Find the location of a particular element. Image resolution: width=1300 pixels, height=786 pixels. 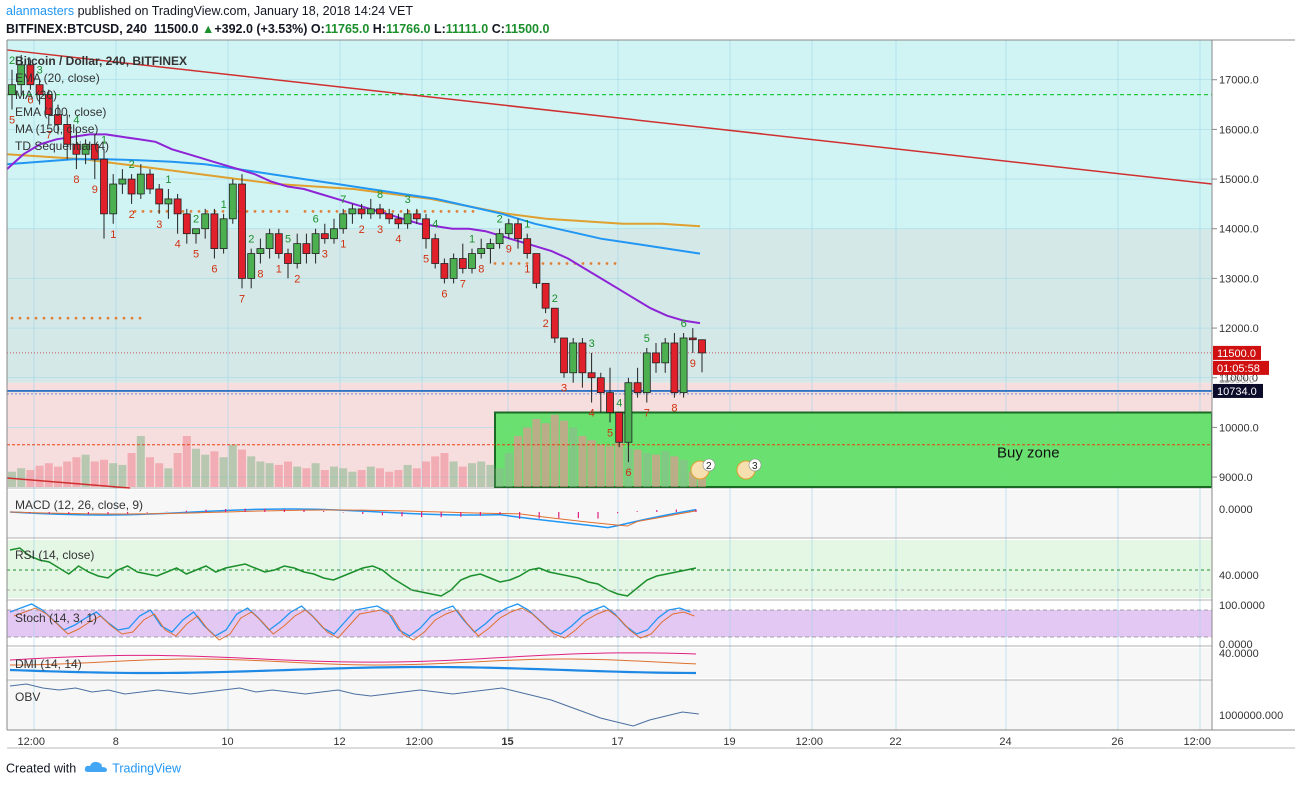

rsi-pane is located at coordinates (609, 569).